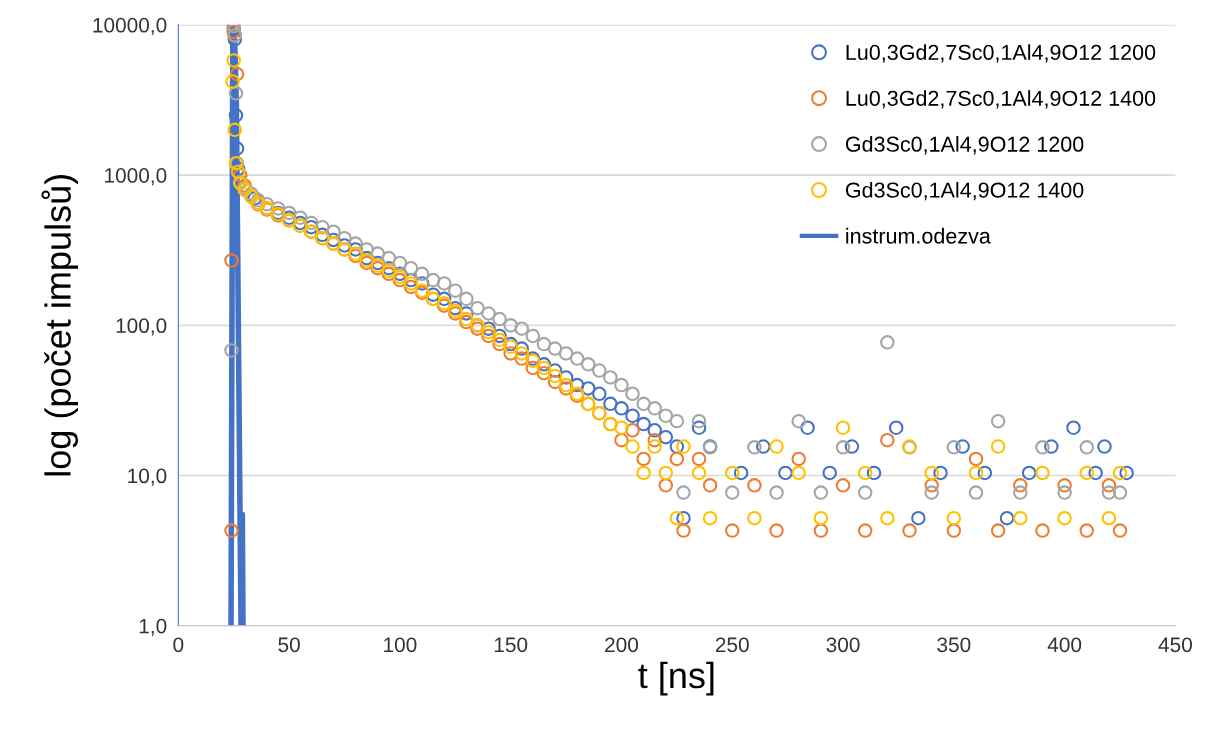 This screenshot has width=1213, height=731. What do you see at coordinates (511, 645) in the screenshot?
I see `x-tick-label: 150` at bounding box center [511, 645].